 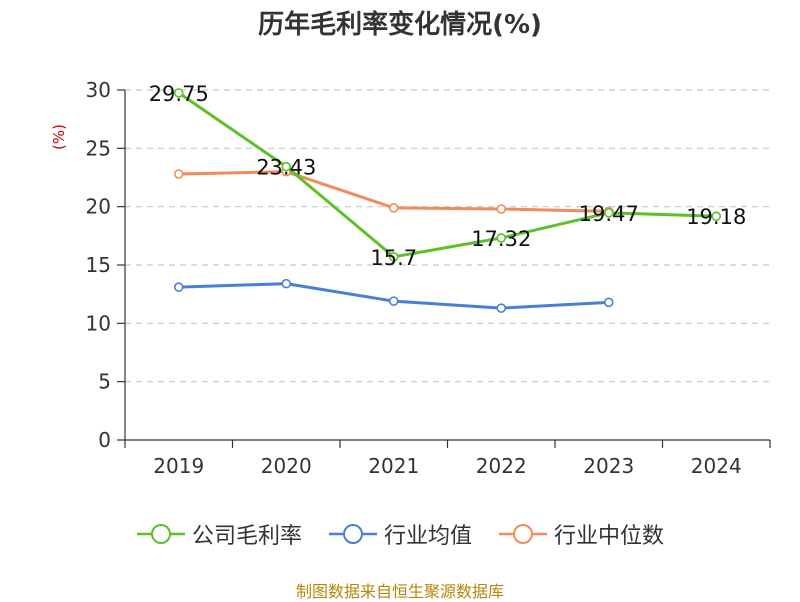 I want to click on data-label: 19.18, so click(x=716, y=217).